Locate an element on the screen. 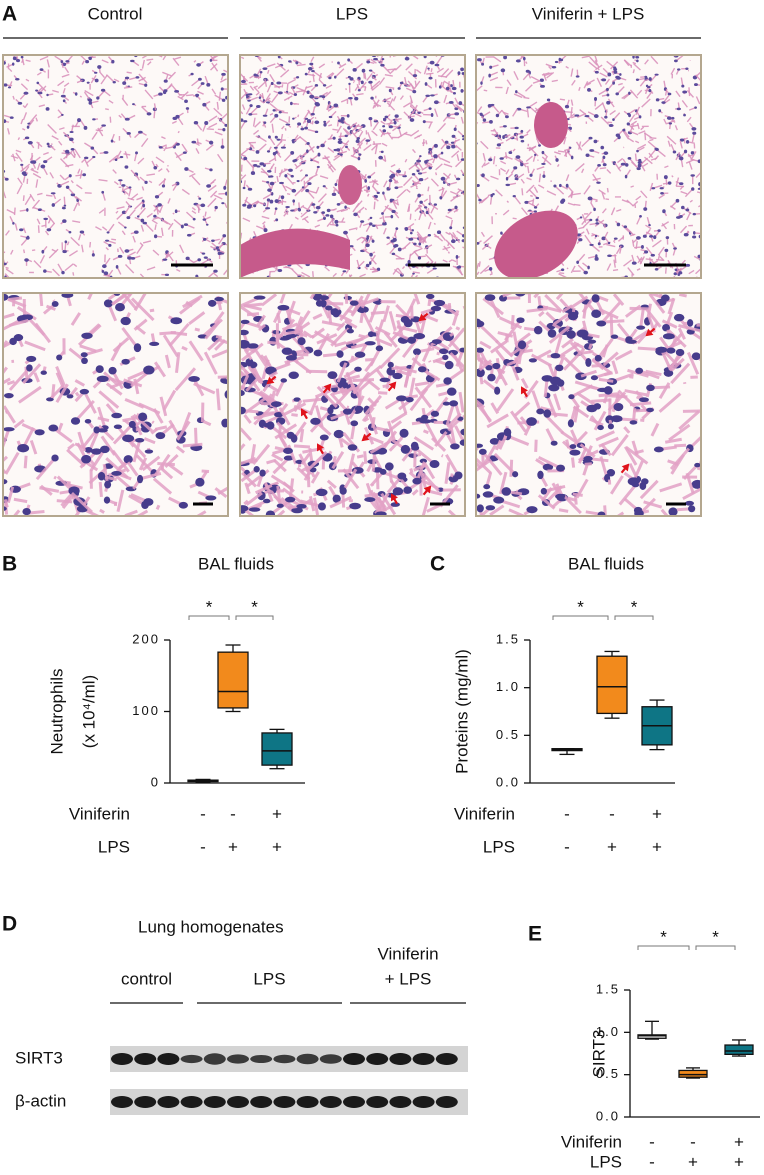  panel-letter: A is located at coordinates (9, 14).